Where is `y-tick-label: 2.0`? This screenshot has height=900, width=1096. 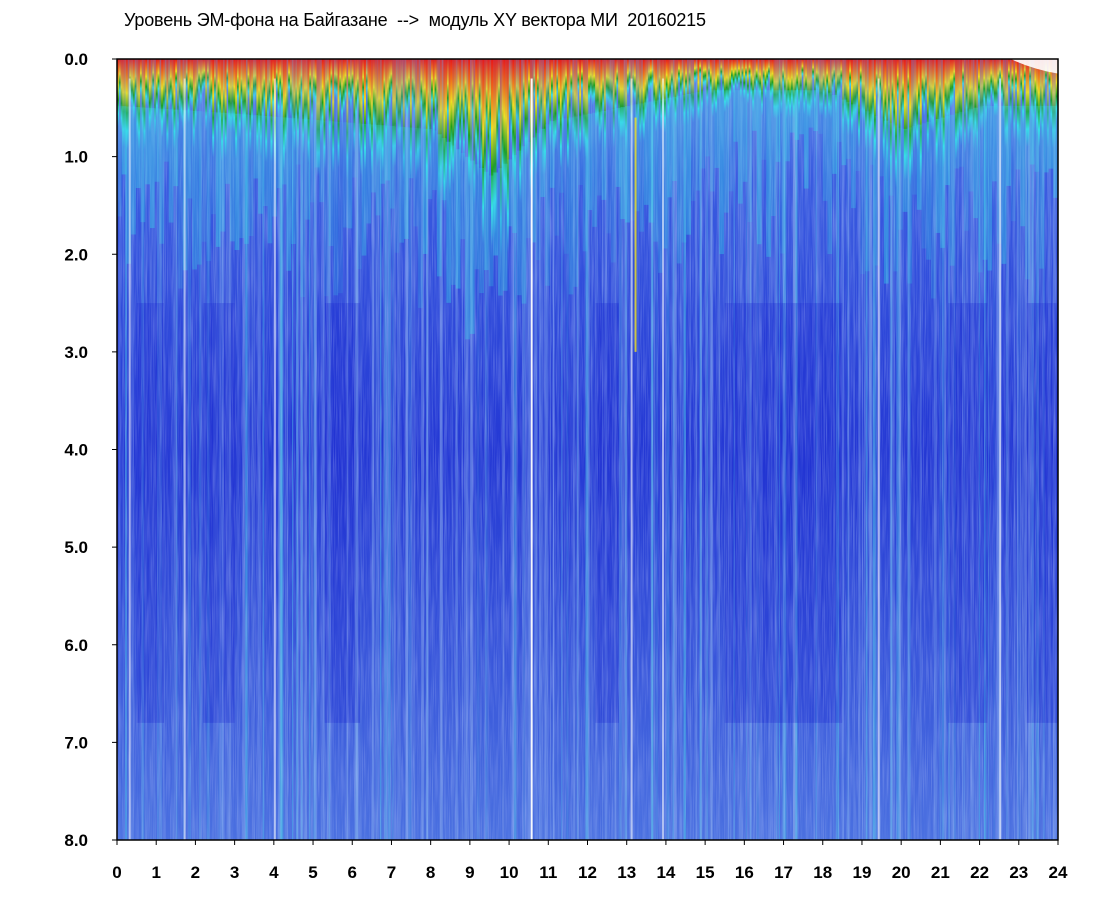
y-tick-label: 2.0 is located at coordinates (76, 254).